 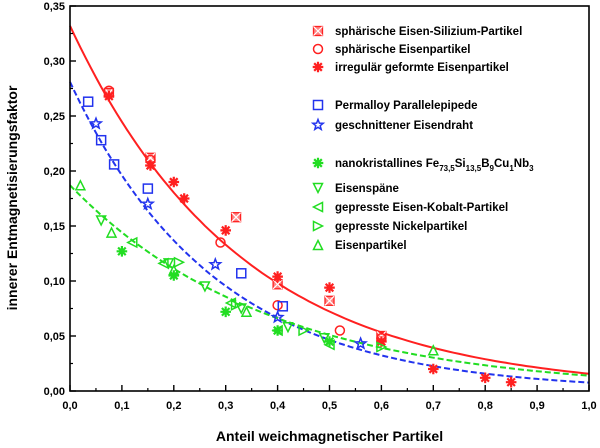 What do you see at coordinates (511, 168) in the screenshot?
I see `legend-subscript: 1` at bounding box center [511, 168].